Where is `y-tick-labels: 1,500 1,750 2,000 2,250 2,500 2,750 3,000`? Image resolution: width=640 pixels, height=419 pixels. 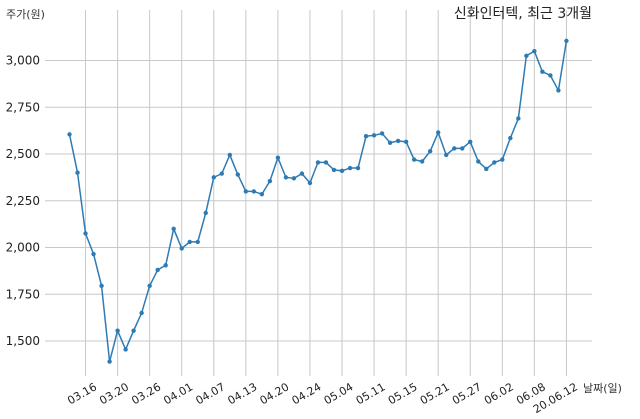 y-tick-labels: 1,500 1,750 2,000 2,250 2,500 2,750 3,000 is located at coordinates (23, 201).